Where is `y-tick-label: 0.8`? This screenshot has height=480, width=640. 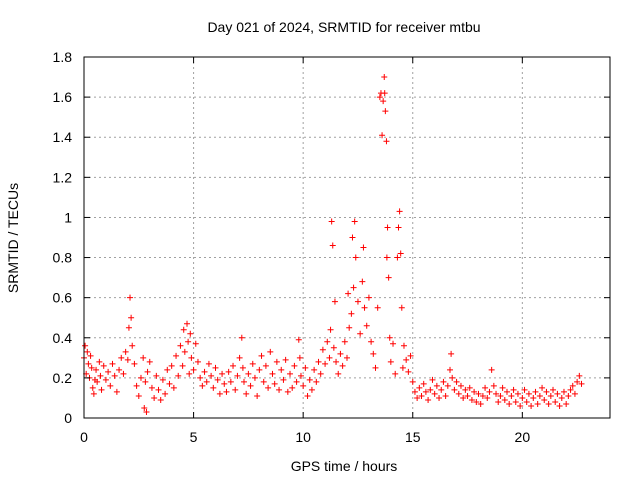
y-tick-label: 0.8 is located at coordinates (63, 258).